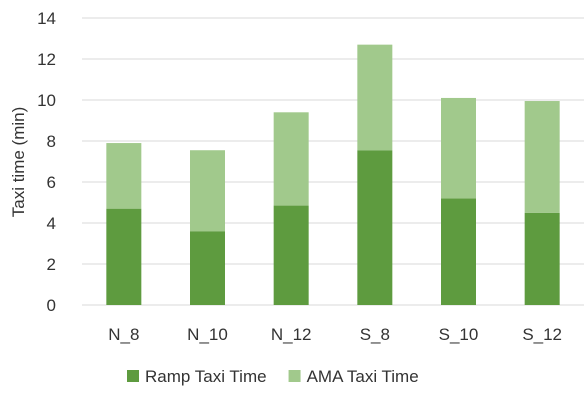 The image size is (587, 394). I want to click on legend-label: Ramp Taxi Time, so click(206, 376).